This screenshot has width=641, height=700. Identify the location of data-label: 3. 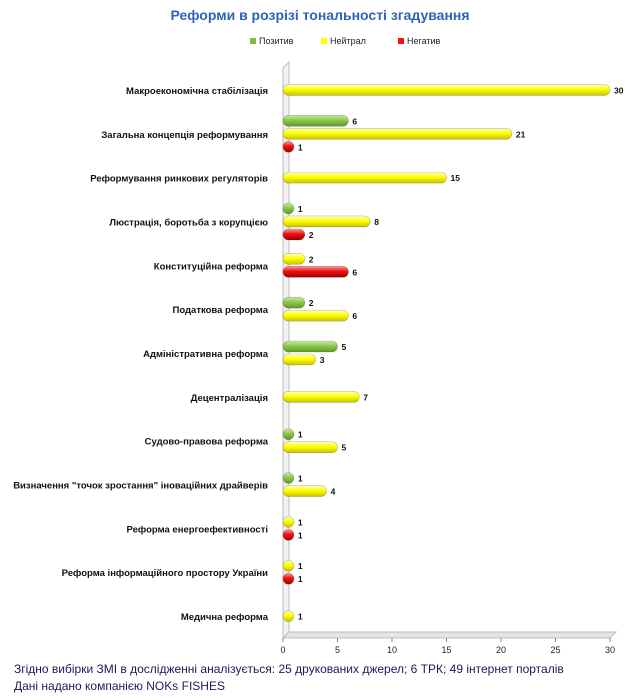
(322, 360).